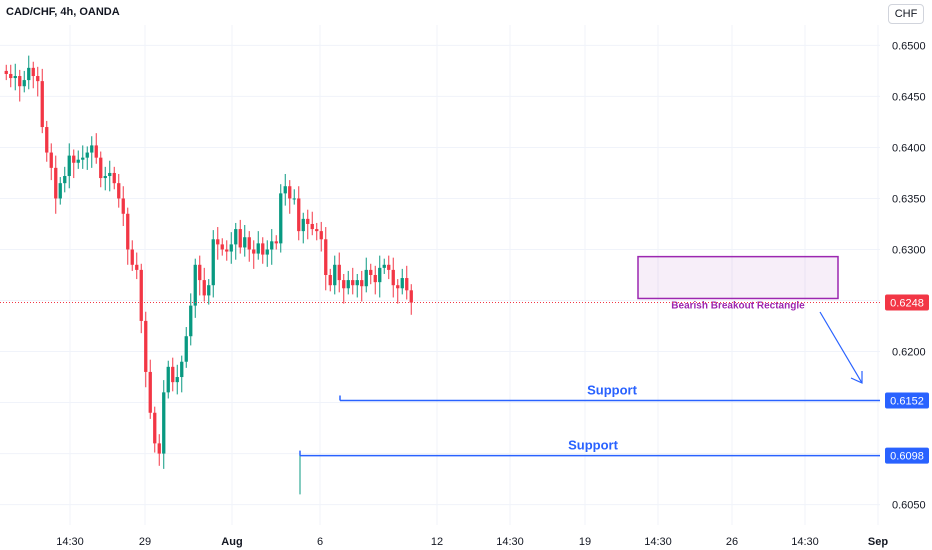 The width and height of the screenshot is (932, 550). What do you see at coordinates (437, 542) in the screenshot?
I see `x-tick-label: 12` at bounding box center [437, 542].